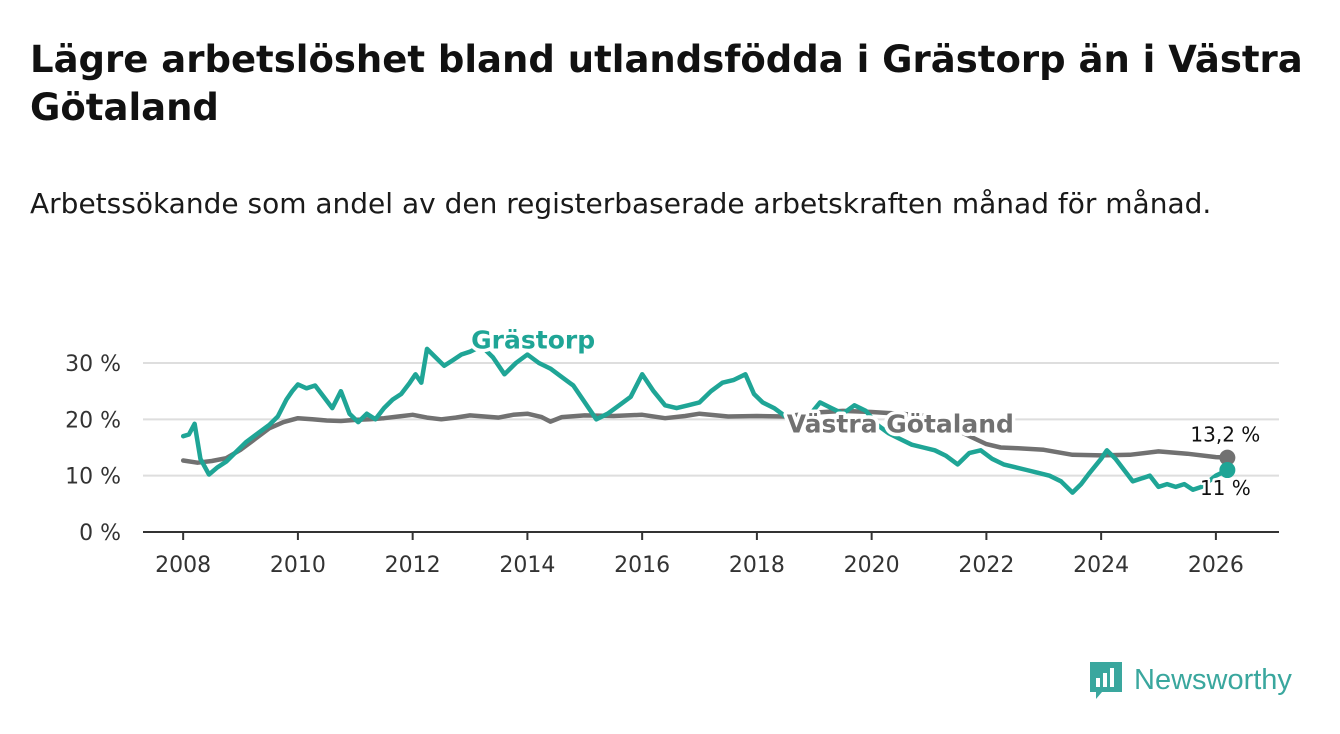 The image size is (1340, 734). I want to click on x-tick-label: 2014, so click(527, 565).